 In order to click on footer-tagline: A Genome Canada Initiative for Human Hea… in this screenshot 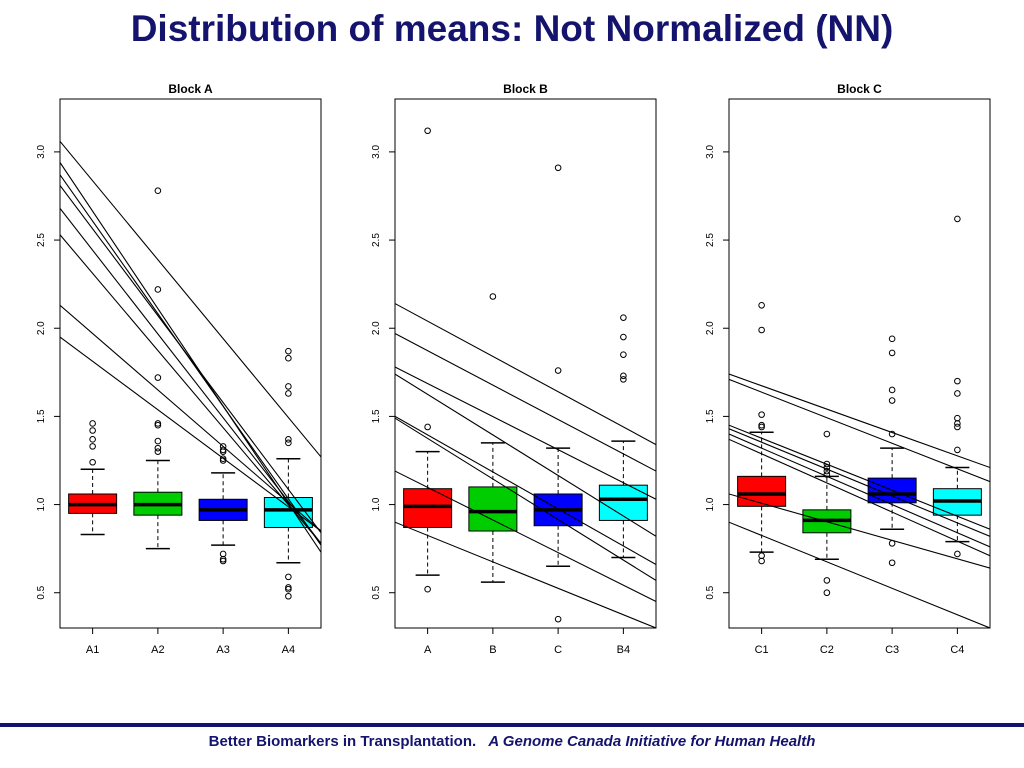, I will do `click(652, 741)`.